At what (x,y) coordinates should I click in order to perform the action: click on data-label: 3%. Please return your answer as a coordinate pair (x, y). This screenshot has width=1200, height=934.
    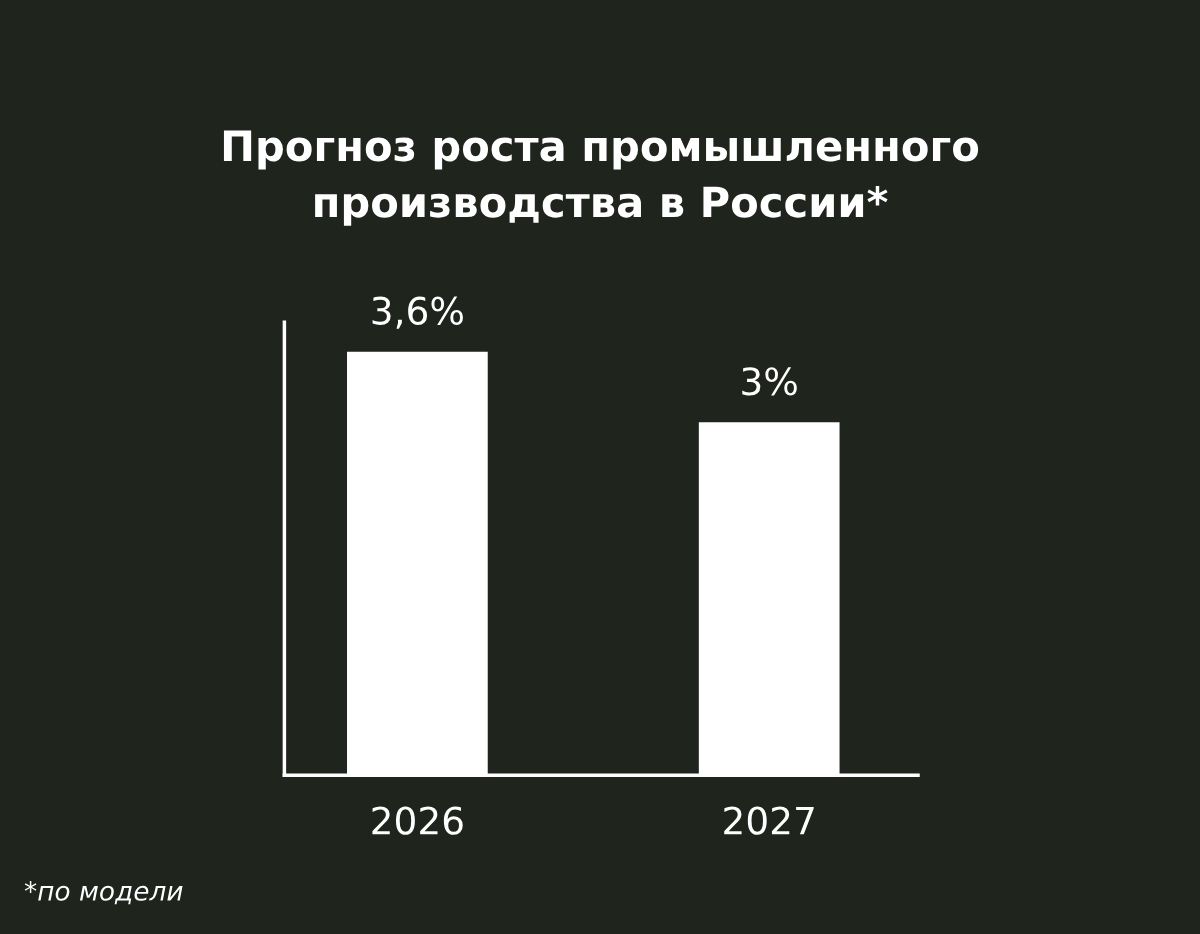
    Looking at the image, I should click on (769, 381).